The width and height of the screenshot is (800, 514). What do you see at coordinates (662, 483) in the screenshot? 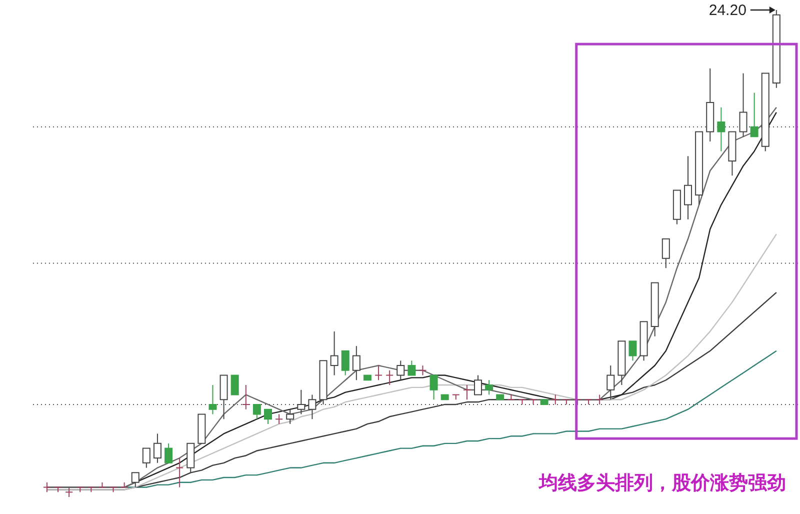
I see `annotation: 均线多头排列，股价涨势强劲` at bounding box center [662, 483].